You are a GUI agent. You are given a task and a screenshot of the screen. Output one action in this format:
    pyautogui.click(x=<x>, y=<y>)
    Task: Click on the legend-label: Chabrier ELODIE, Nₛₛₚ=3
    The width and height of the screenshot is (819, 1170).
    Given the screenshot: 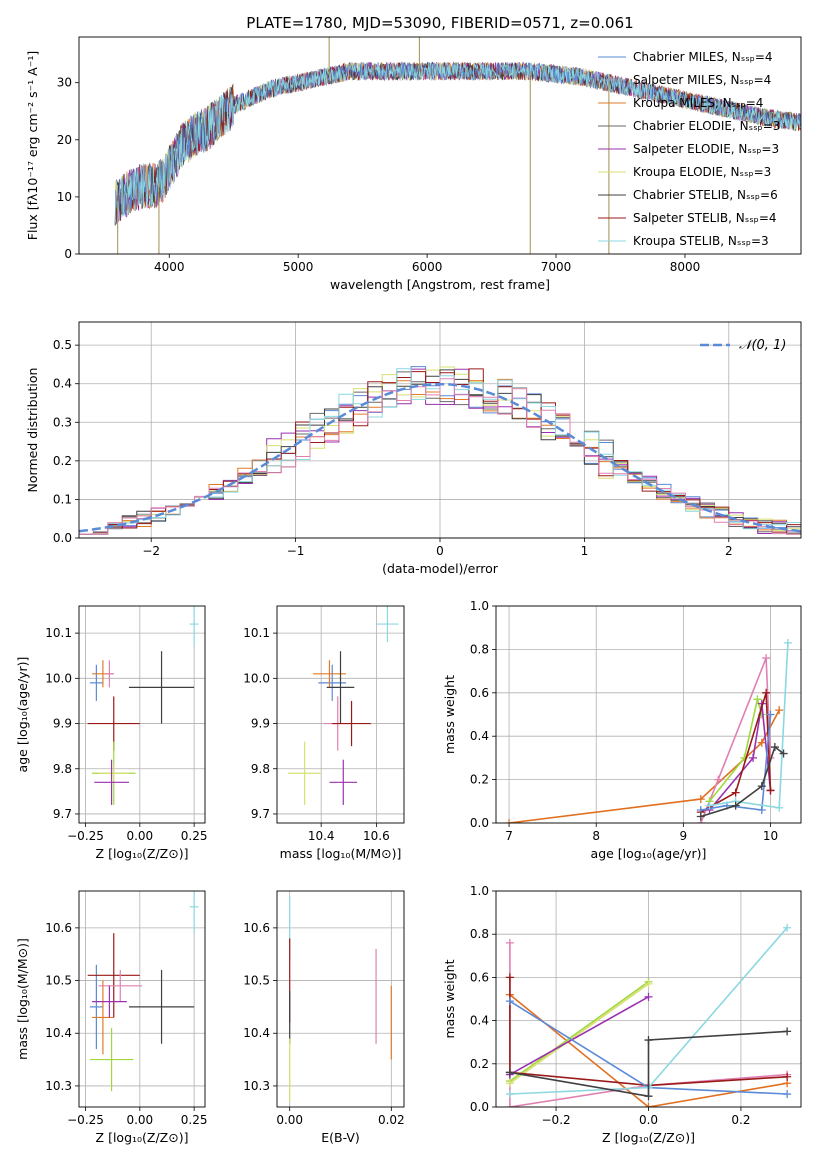 What is the action you would take?
    pyautogui.click(x=706, y=126)
    